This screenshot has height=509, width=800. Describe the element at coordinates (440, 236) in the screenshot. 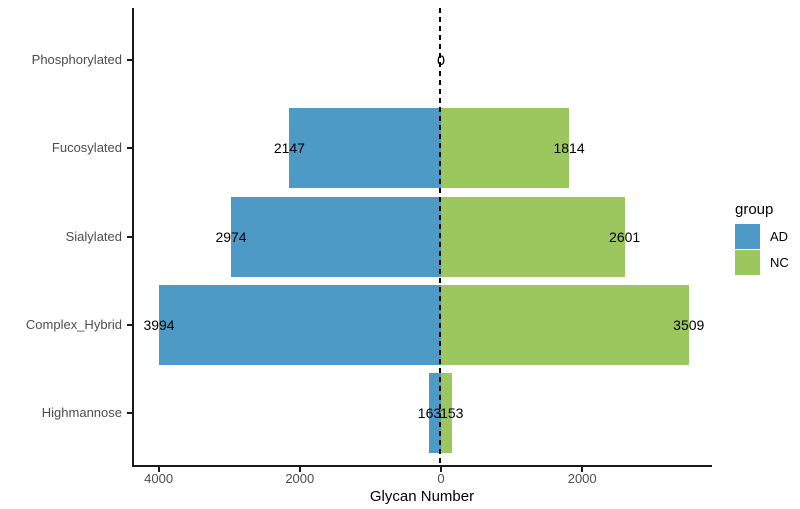

I see `zero-reference-line` at that location.